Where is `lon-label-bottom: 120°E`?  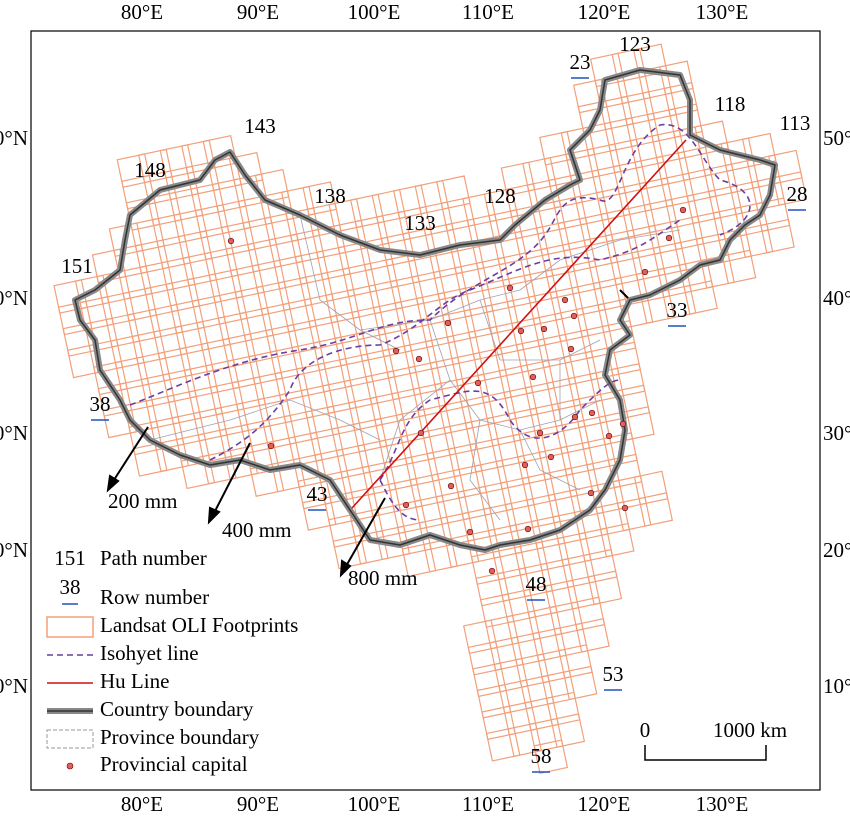
lon-label-bottom: 120°E is located at coordinates (604, 804).